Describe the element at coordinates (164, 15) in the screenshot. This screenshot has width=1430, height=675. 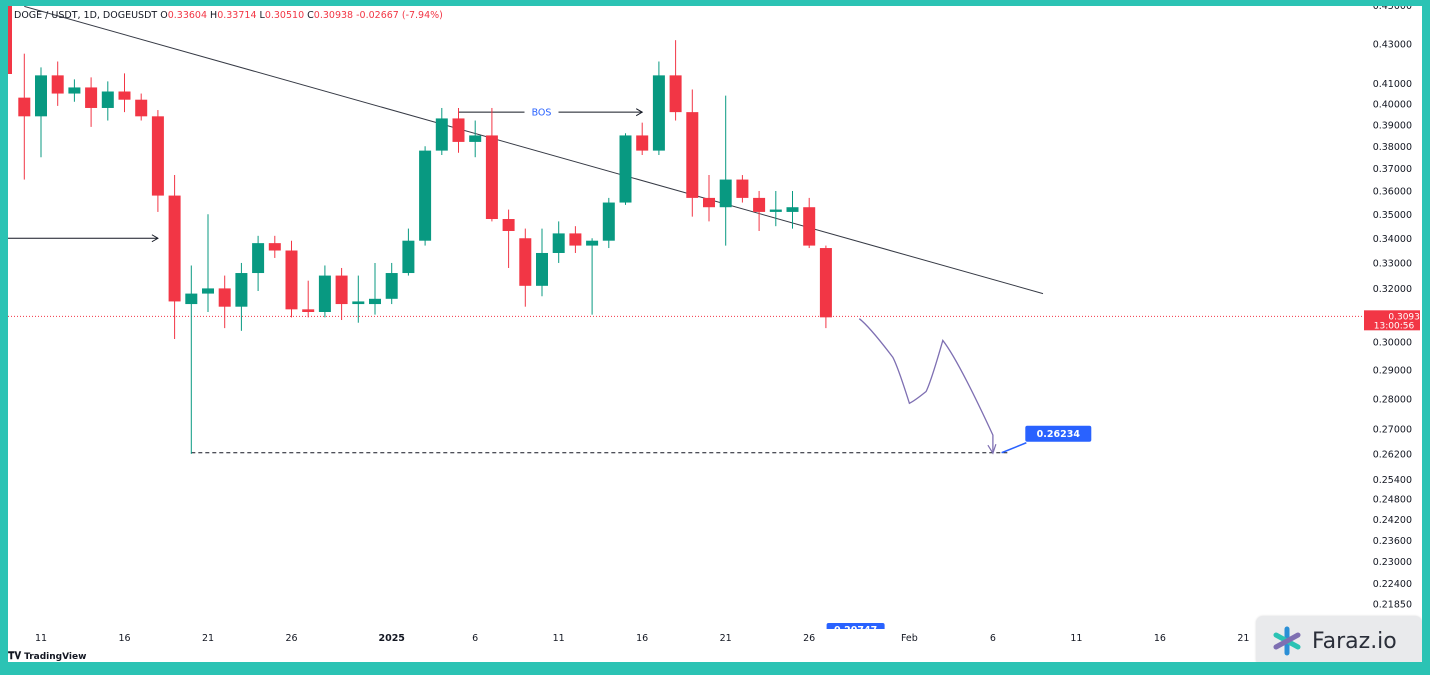
I see `open-label: O` at that location.